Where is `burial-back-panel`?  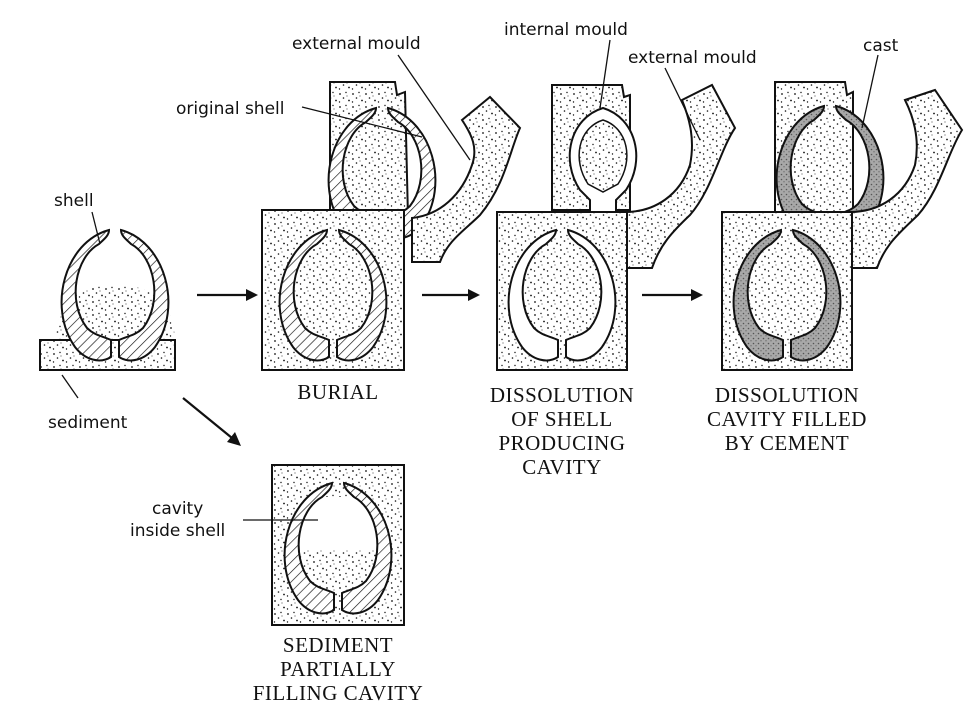
burial-back-panel is located at coordinates (424, 172).